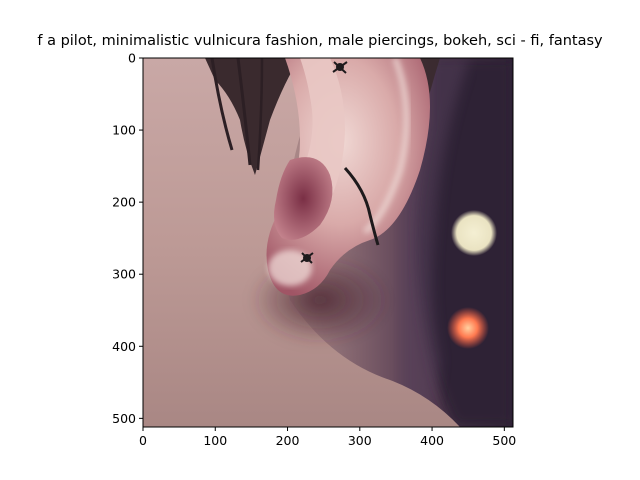  Describe the element at coordinates (288, 440) in the screenshot. I see `x-tick-label: 200` at that location.